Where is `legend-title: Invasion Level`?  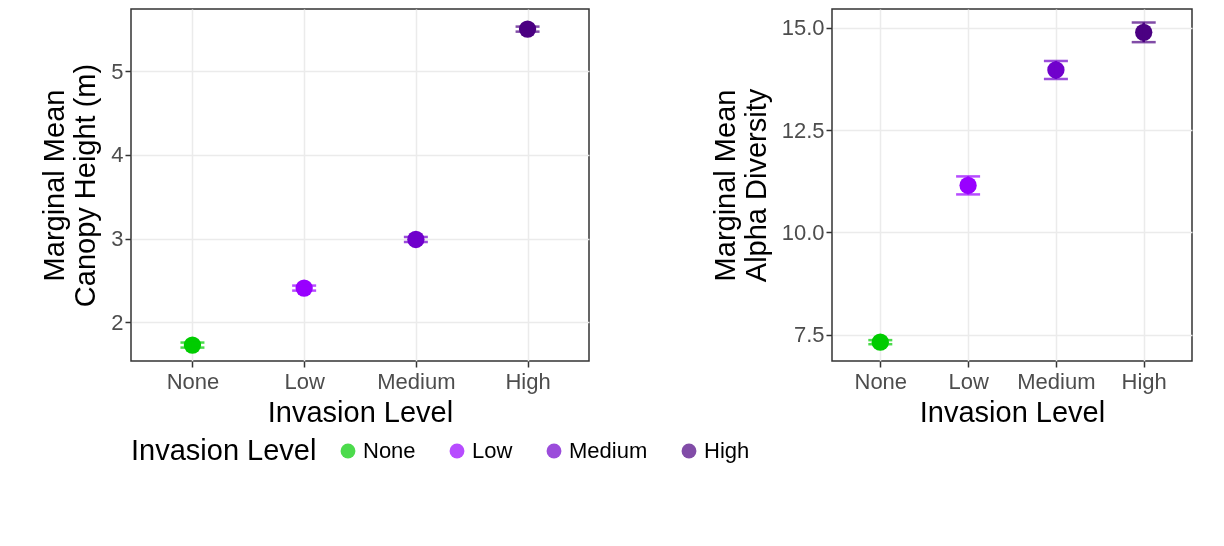 legend-title: Invasion Level is located at coordinates (224, 450).